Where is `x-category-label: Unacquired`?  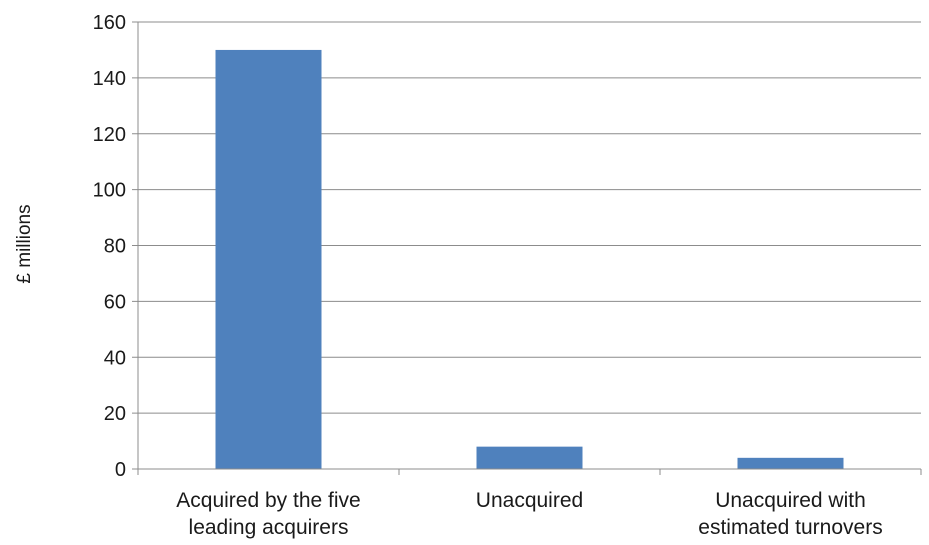 x-category-label: Unacquired is located at coordinates (529, 500).